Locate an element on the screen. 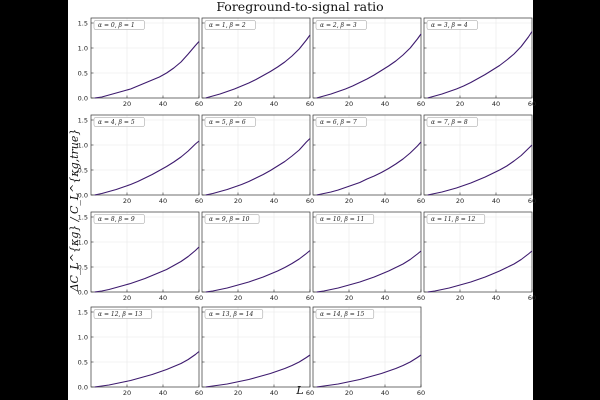 Image resolution: width=600 pixels, height=400 pixels. panel-1: 0.0 0.5 1.0 1.5 20 40 60 α = 0, β = 1 is located at coordinates (140, 62).